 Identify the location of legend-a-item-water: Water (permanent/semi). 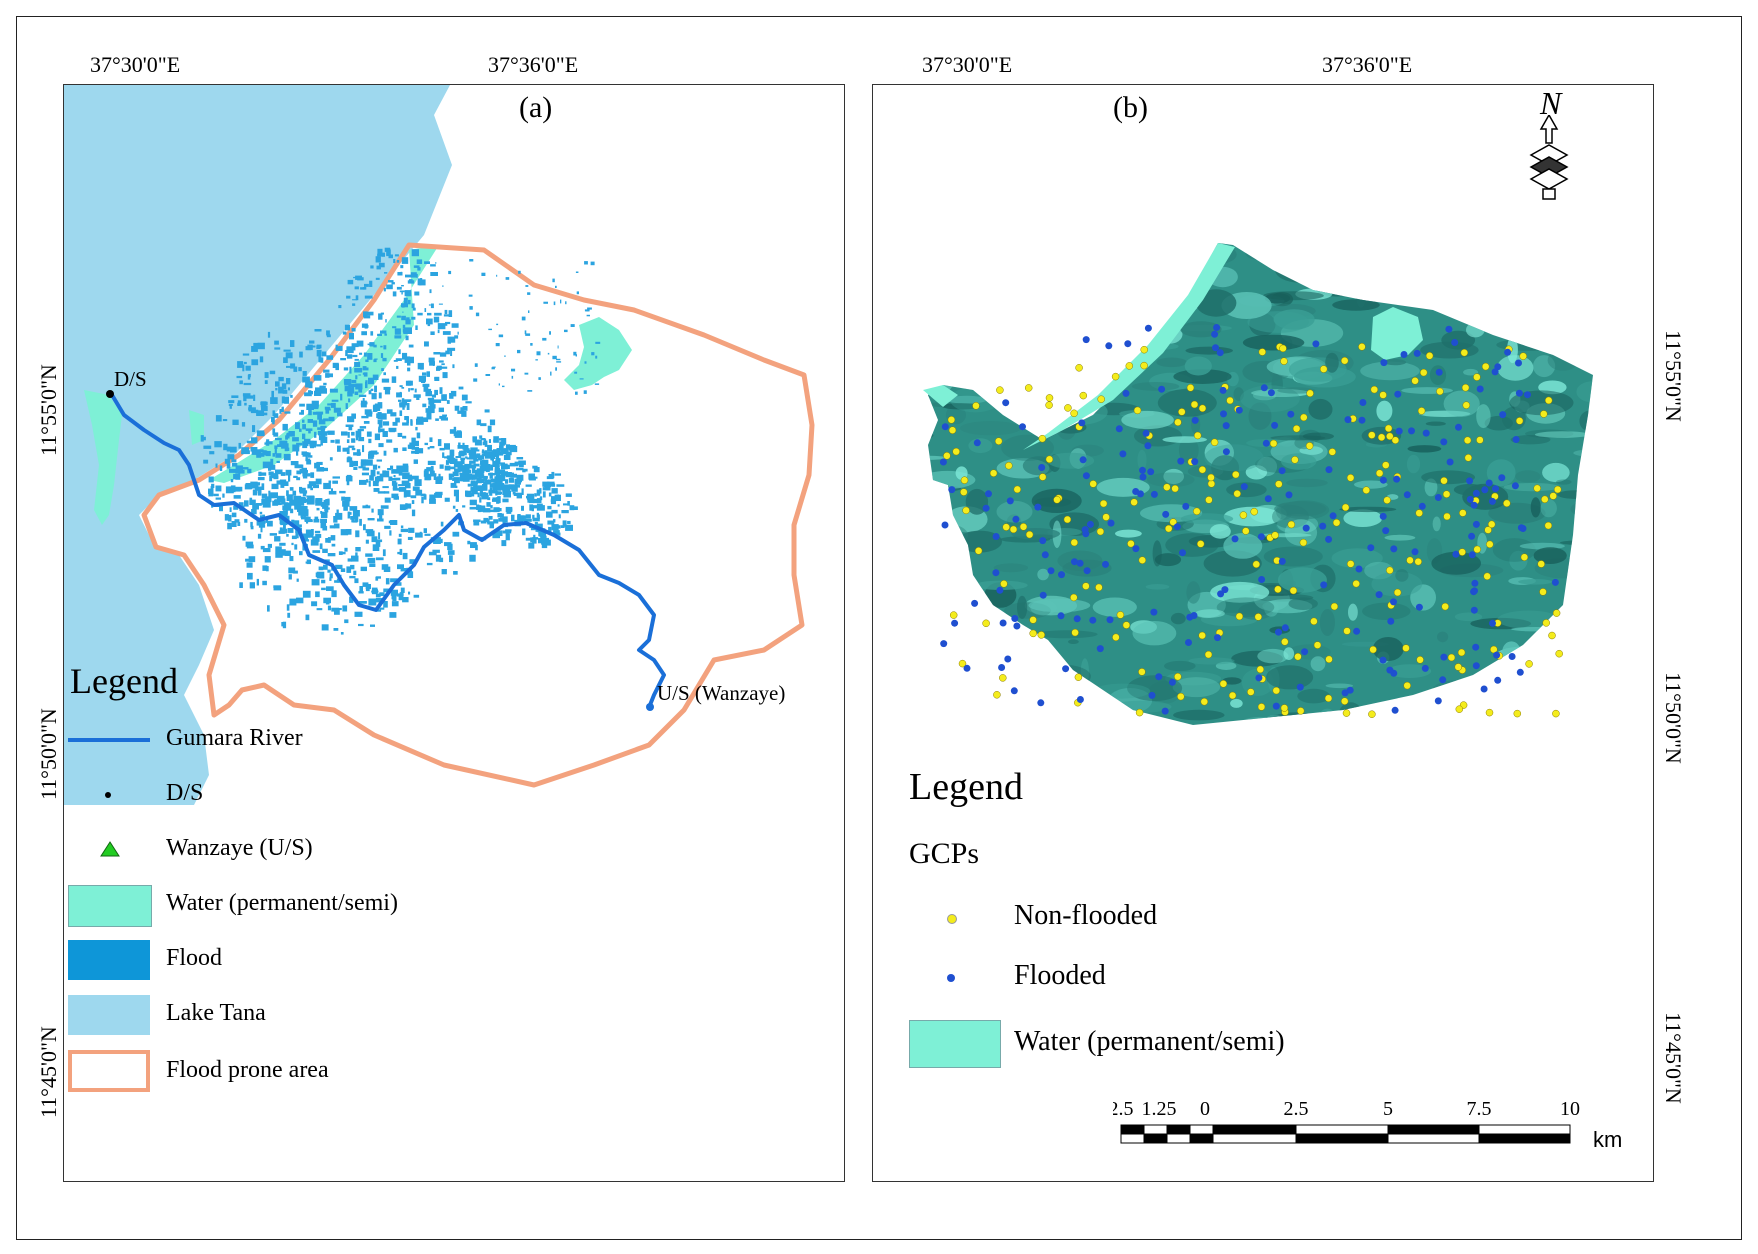
(418, 906).